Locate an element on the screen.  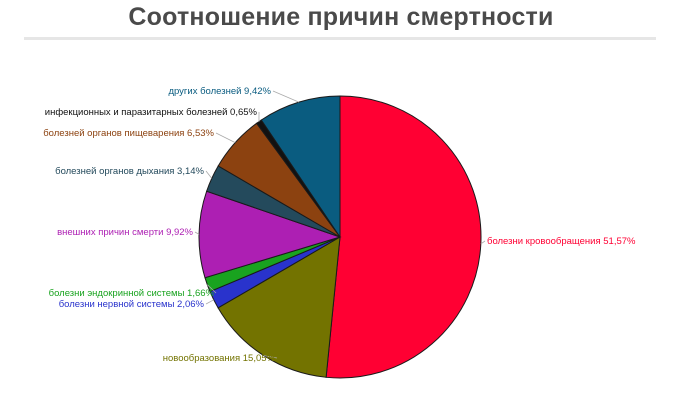
title-divider is located at coordinates (340, 38).